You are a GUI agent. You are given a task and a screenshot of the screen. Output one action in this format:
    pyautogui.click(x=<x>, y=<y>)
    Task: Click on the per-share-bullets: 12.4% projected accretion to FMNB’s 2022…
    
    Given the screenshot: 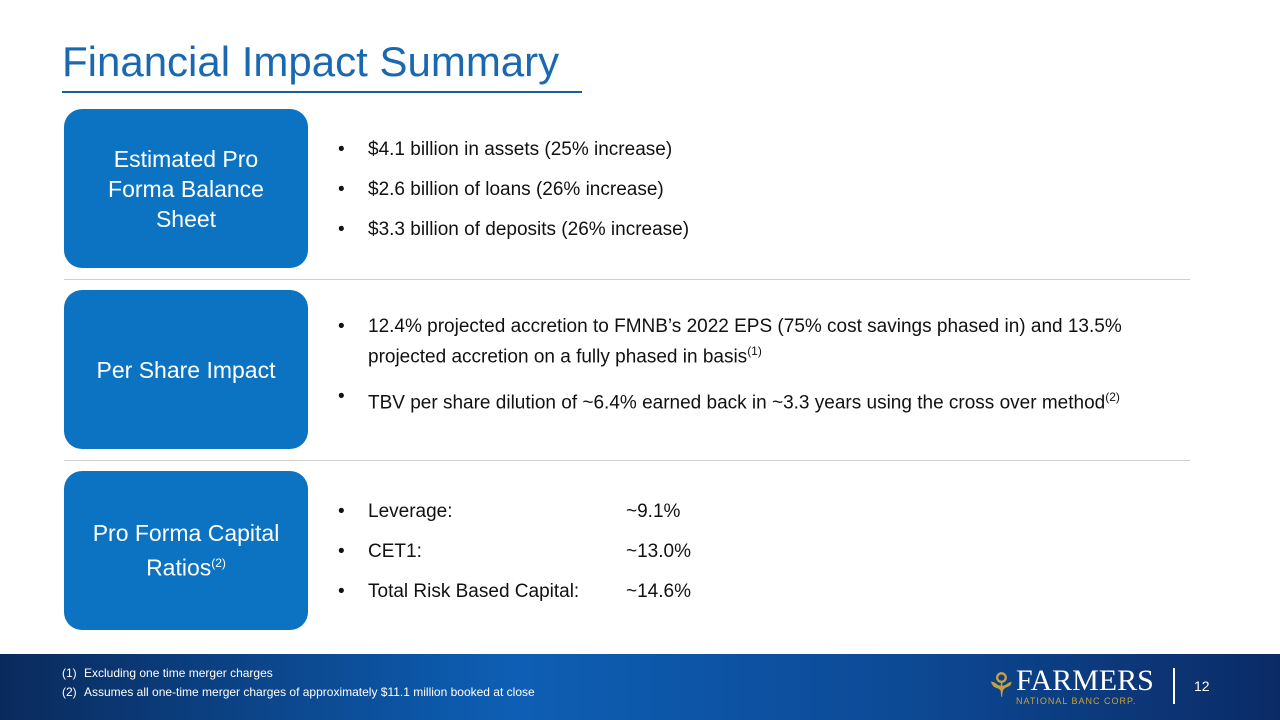 What is the action you would take?
    pyautogui.click(x=738, y=373)
    